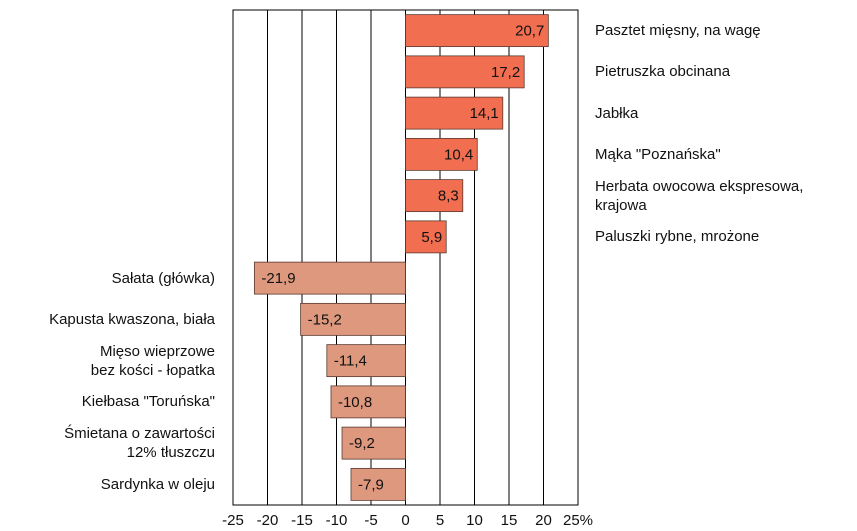 This screenshot has width=857, height=531. I want to click on value-label: -9,2, so click(362, 443).